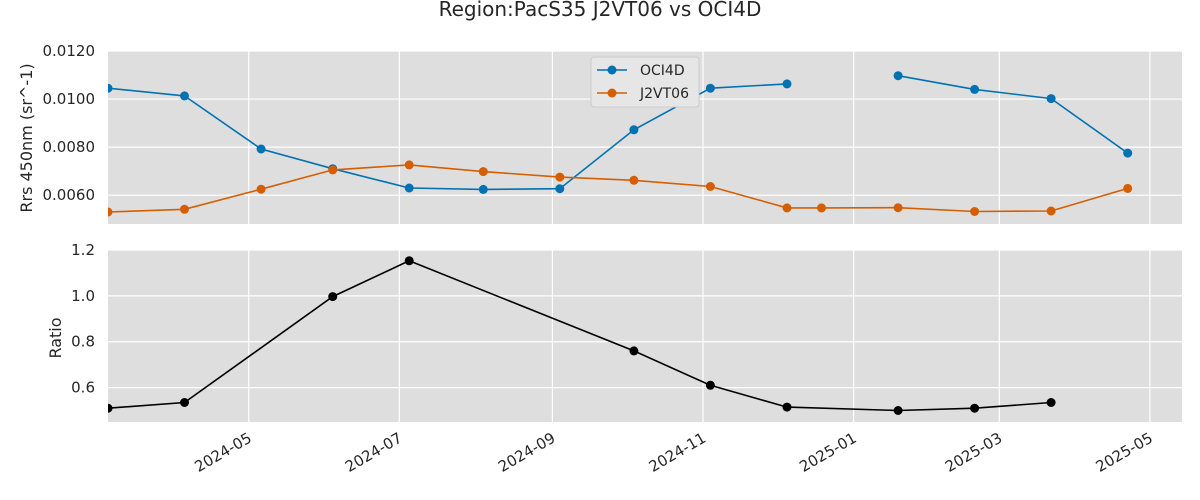 The image size is (1200, 500). What do you see at coordinates (645, 82) in the screenshot?
I see `legend: OCI4D J2VT06` at bounding box center [645, 82].